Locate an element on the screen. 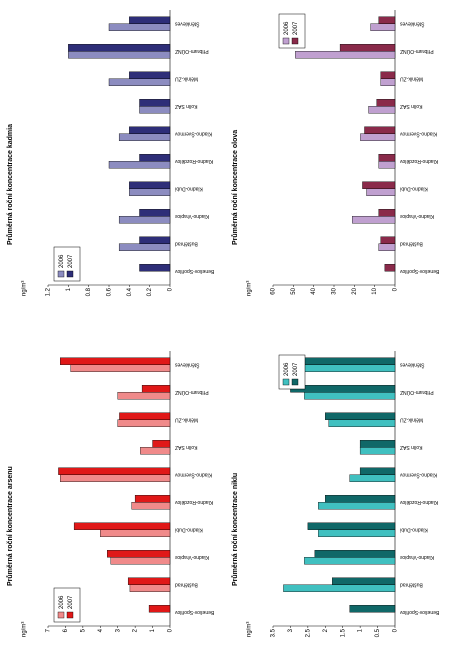 The height and width of the screenshot is (646, 451). y-axis-label: ng/m³ is located at coordinates (250, 288).